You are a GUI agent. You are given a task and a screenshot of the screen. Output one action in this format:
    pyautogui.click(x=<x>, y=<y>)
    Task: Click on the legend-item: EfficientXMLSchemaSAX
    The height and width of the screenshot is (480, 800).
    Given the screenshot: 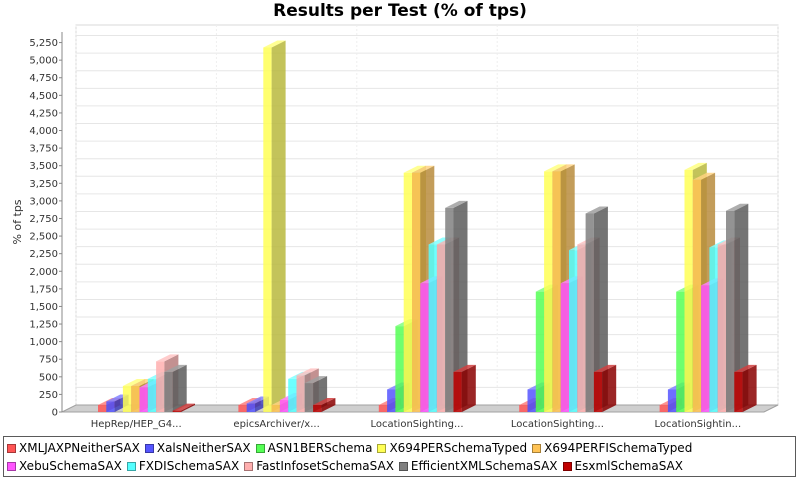 What is the action you would take?
    pyautogui.click(x=478, y=466)
    